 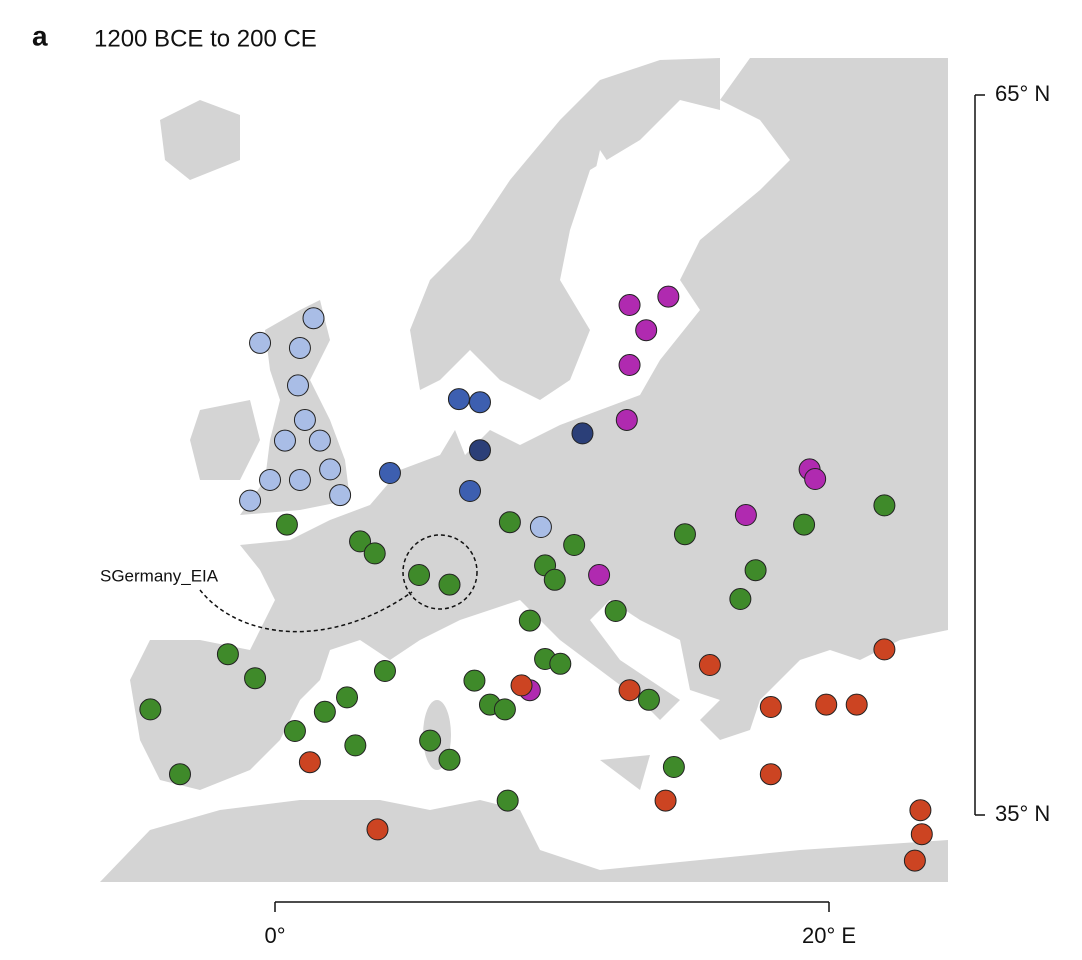 What do you see at coordinates (829, 935) in the screenshot?
I see `x-tick-label: 20° E` at bounding box center [829, 935].